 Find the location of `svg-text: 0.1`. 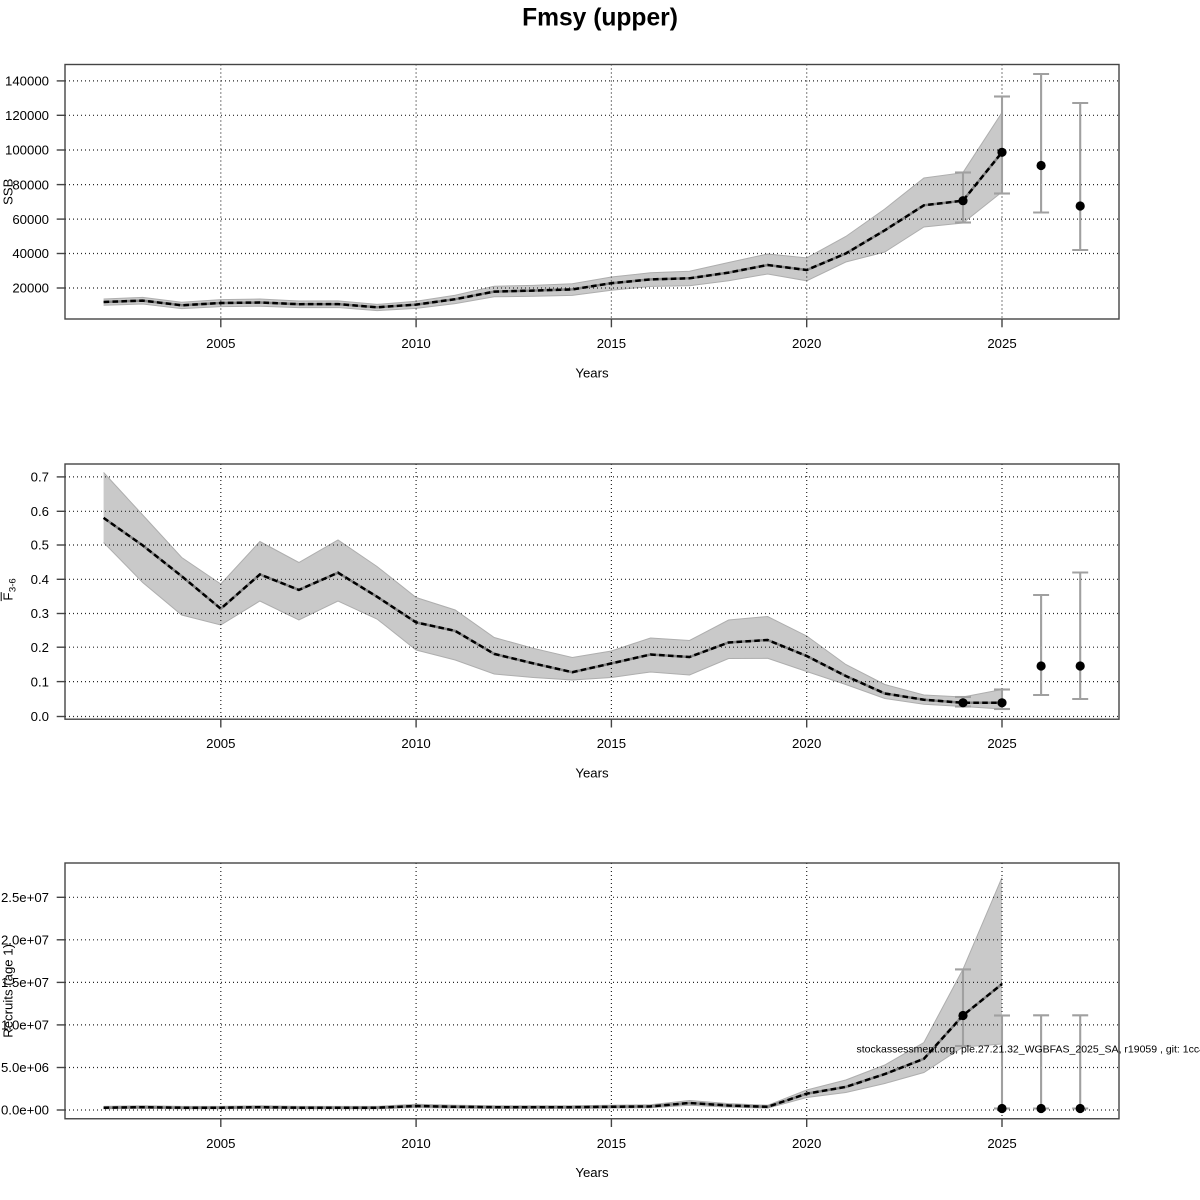

svg-text: 0.1 is located at coordinates (40, 681).